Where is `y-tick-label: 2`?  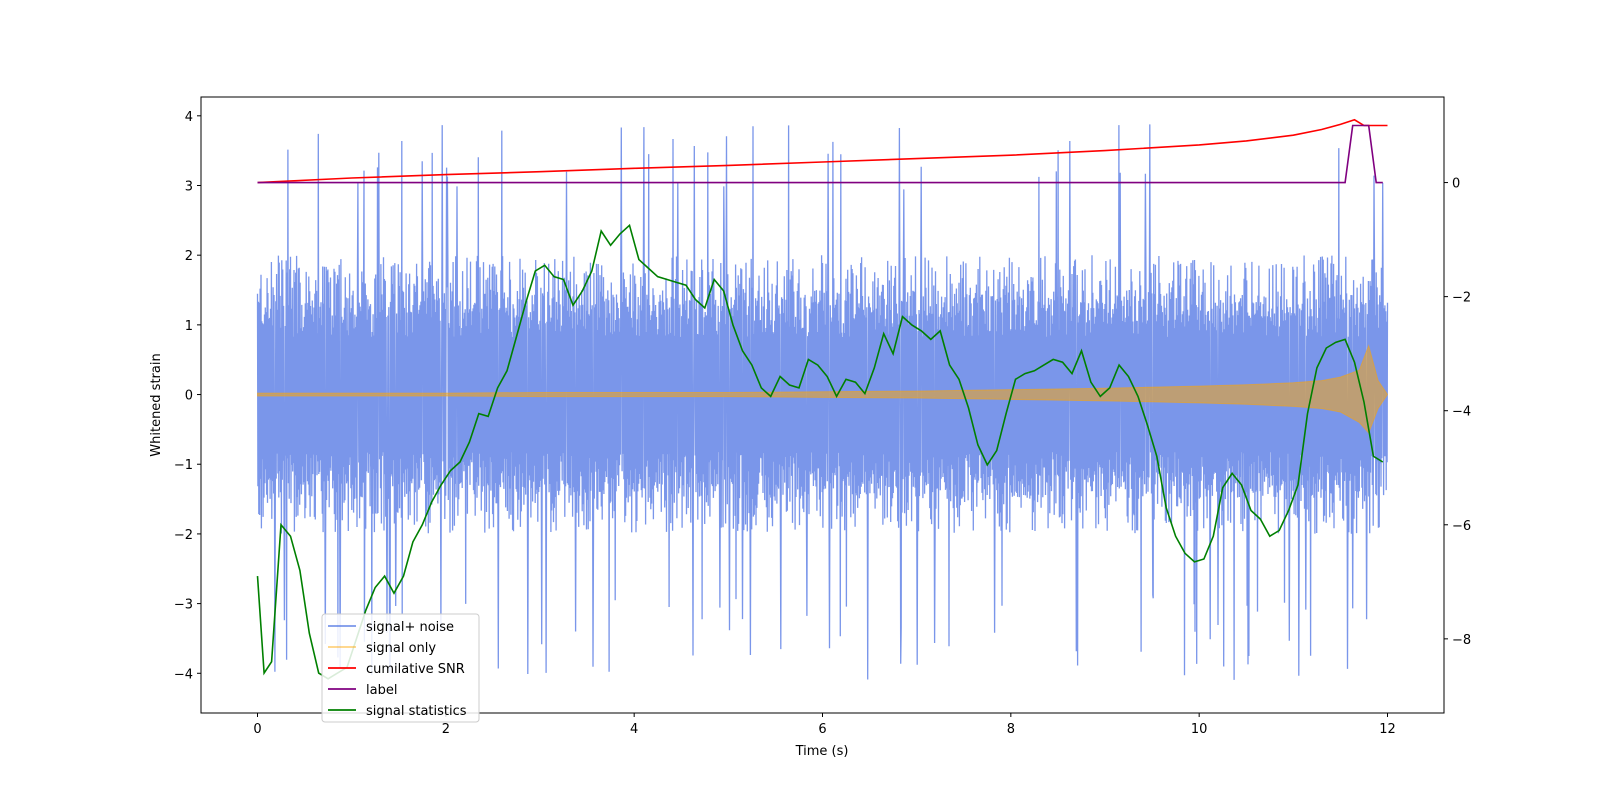 y-tick-label: 2 is located at coordinates (189, 256).